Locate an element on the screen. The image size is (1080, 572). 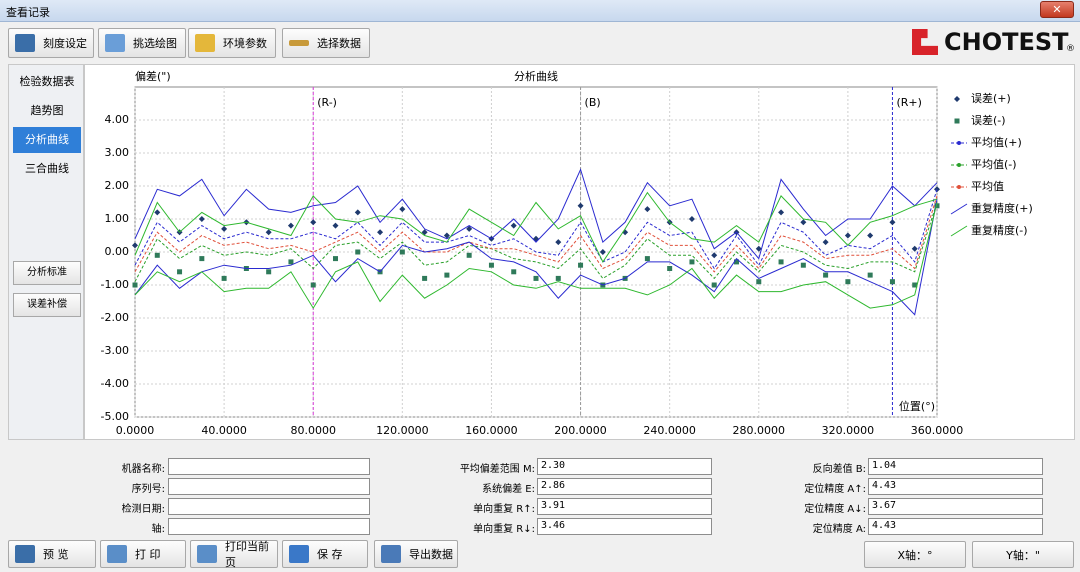
sidebar: 检验数据表趋势图分析曲线三合曲线分析标准误差补偿 is located at coordinates (46, 252).